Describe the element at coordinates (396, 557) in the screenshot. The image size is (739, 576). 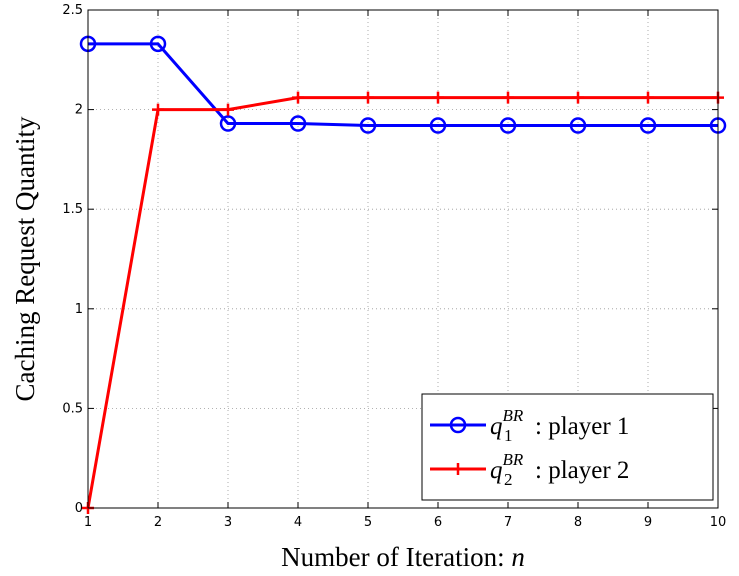
I see `x-axis-label-text: Number of Iteration:` at that location.